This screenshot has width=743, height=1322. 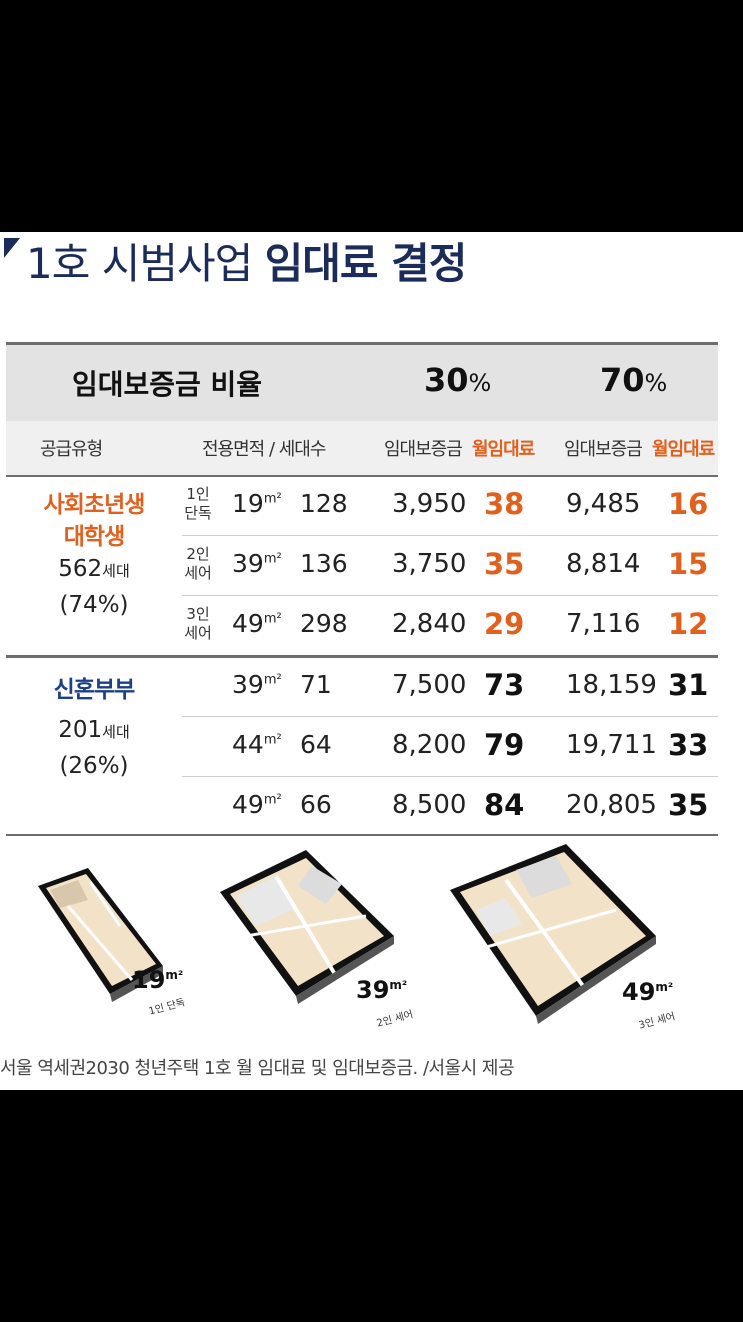 I want to click on row-household-type: 3인 세어, so click(x=198, y=623).